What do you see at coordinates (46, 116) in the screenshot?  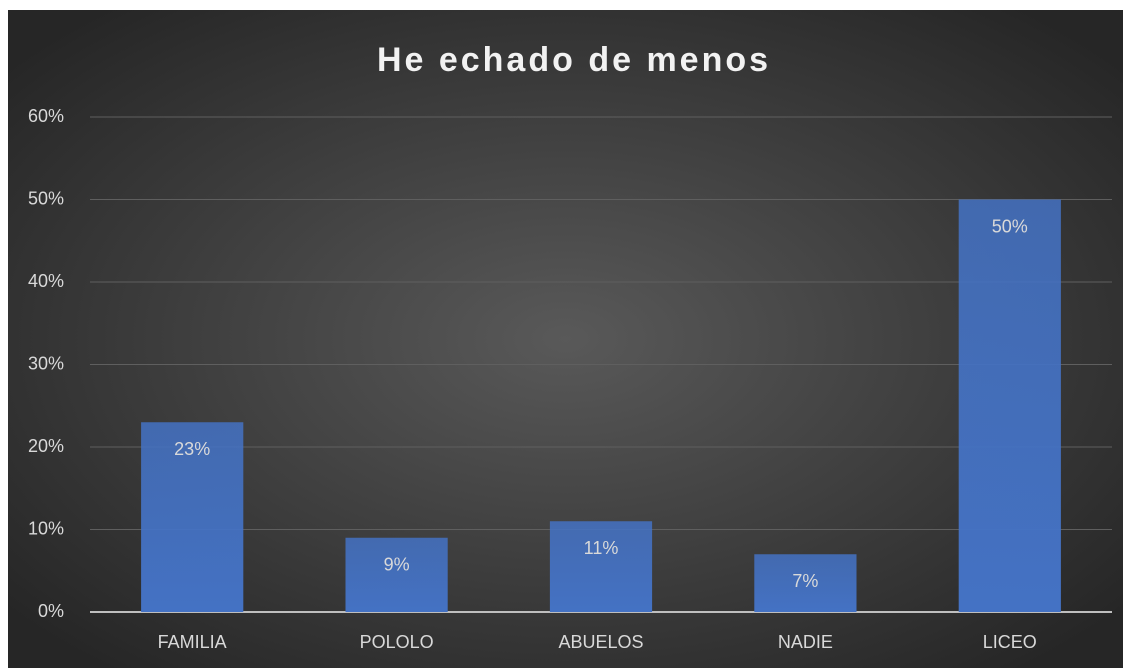 I see `y-tick-label: 60%` at bounding box center [46, 116].